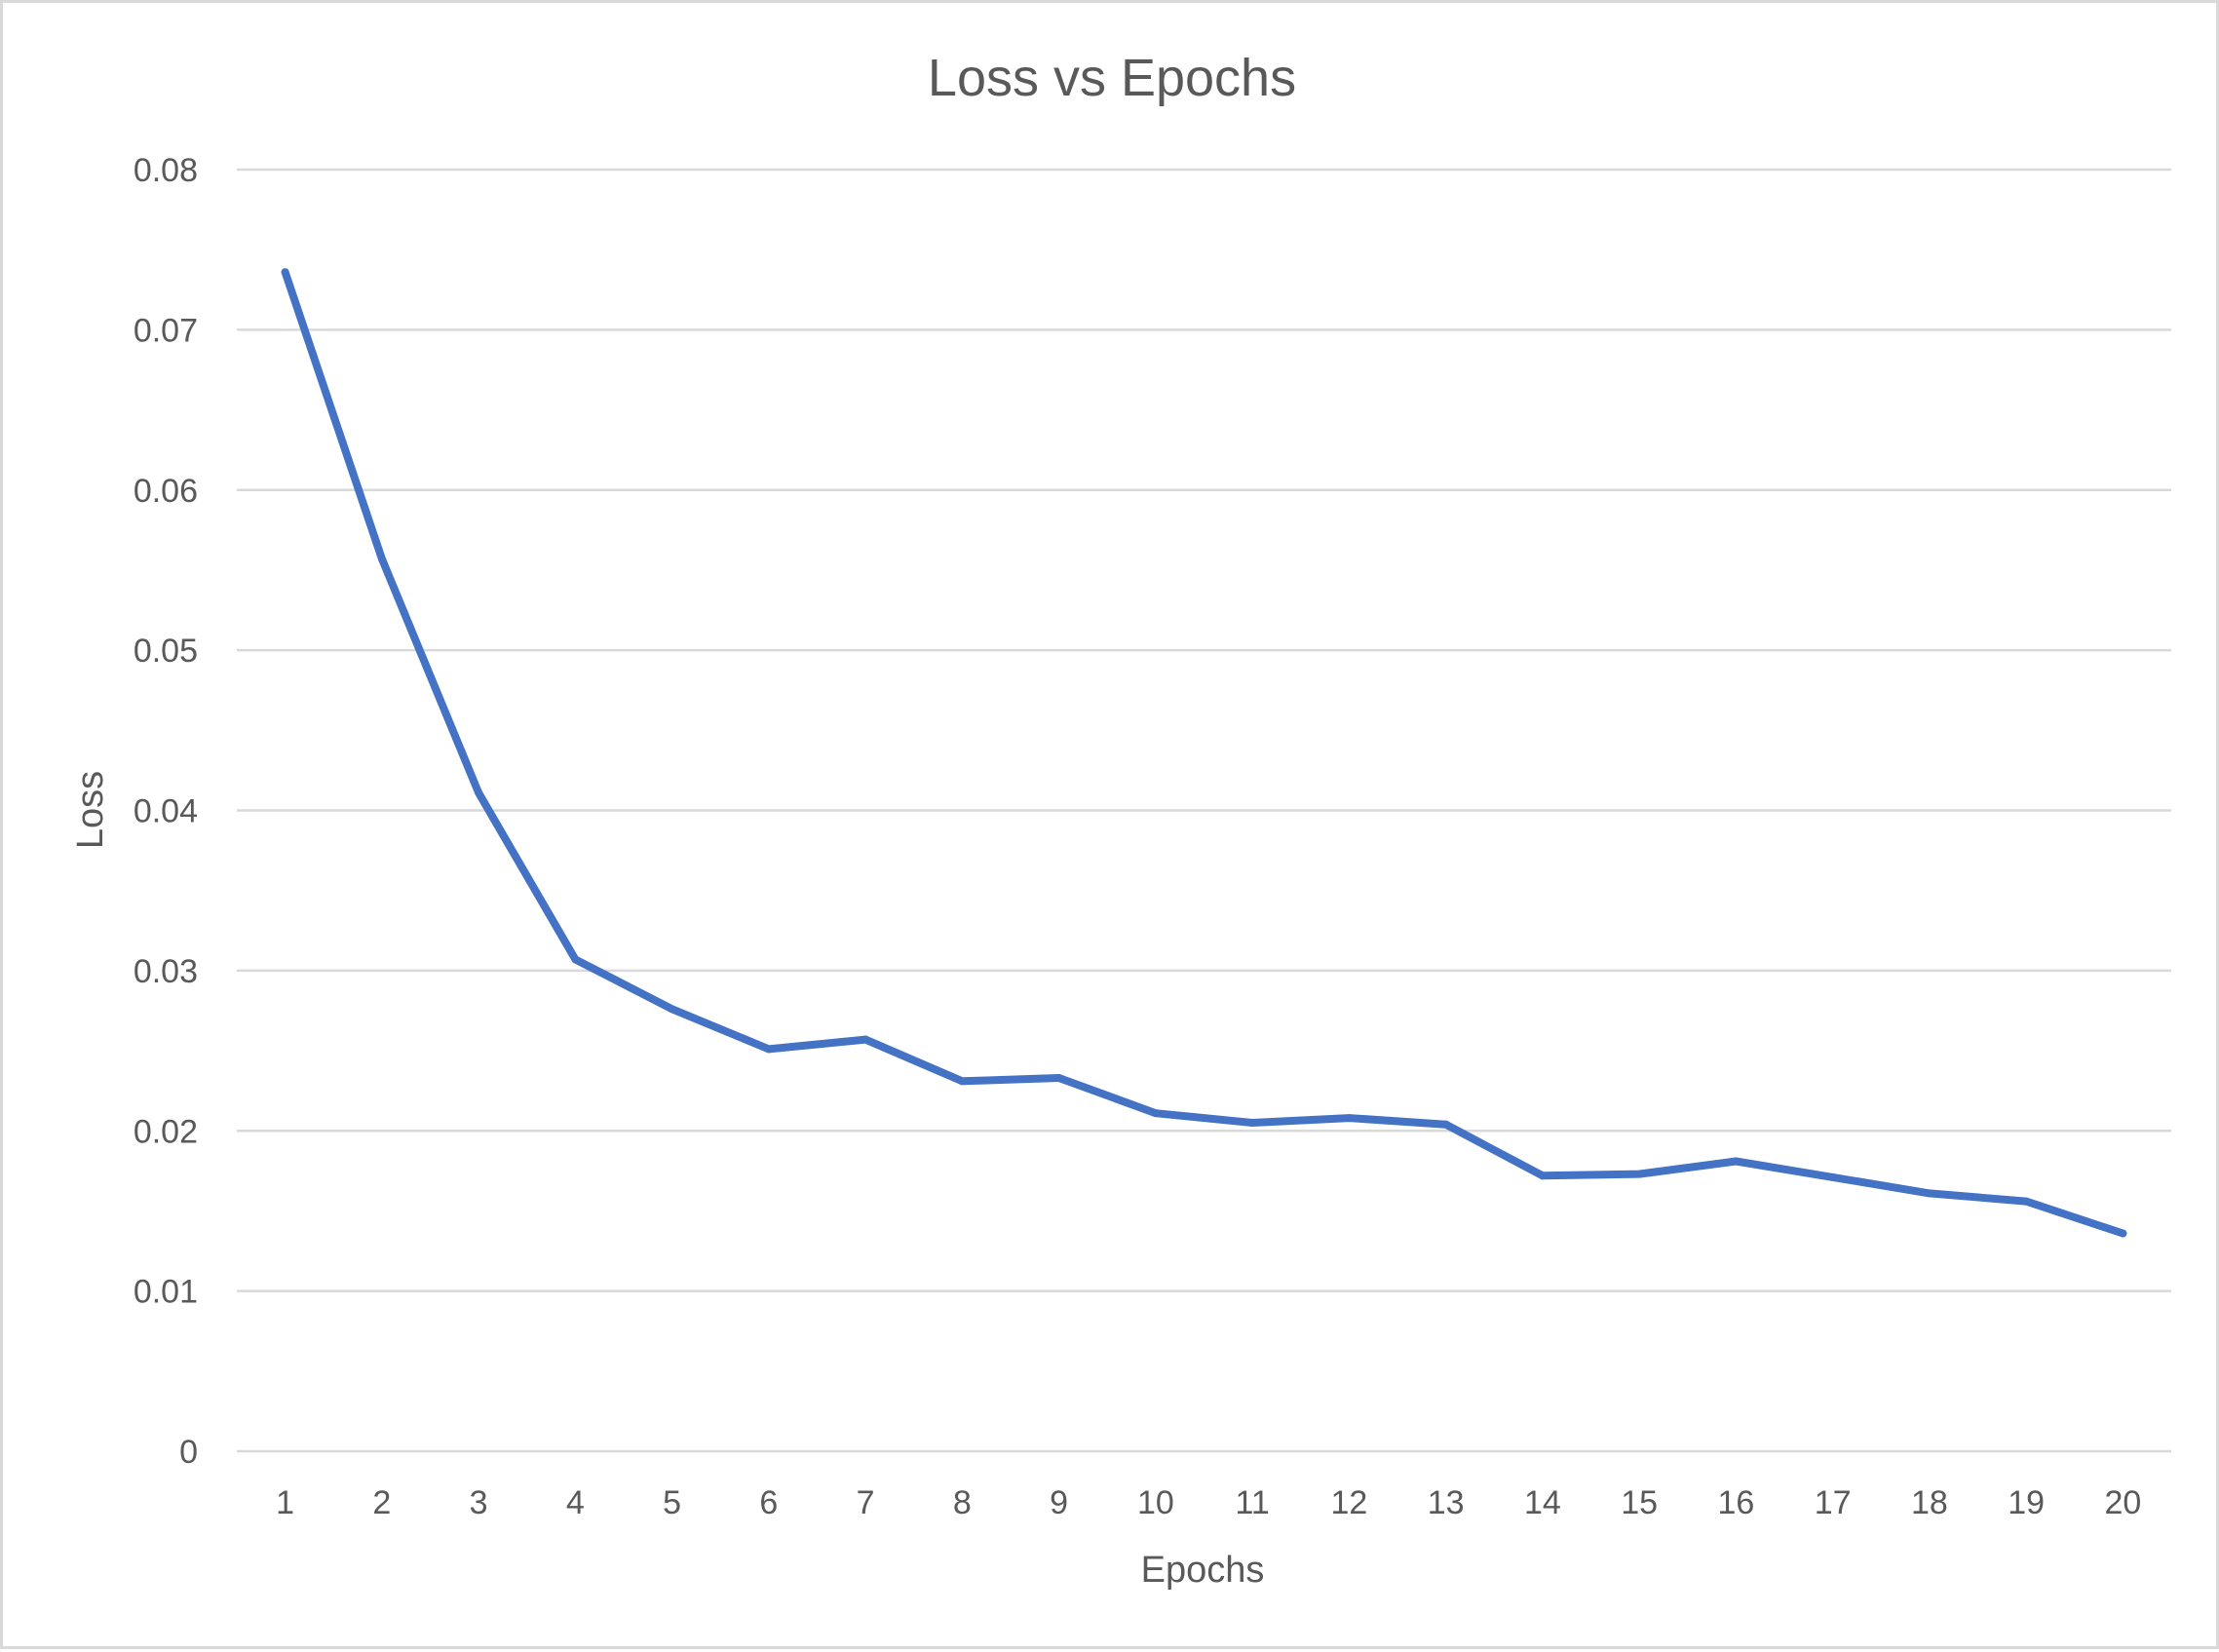 This screenshot has height=1652, width=2219. I want to click on y-tick-label: 0.07, so click(166, 331).